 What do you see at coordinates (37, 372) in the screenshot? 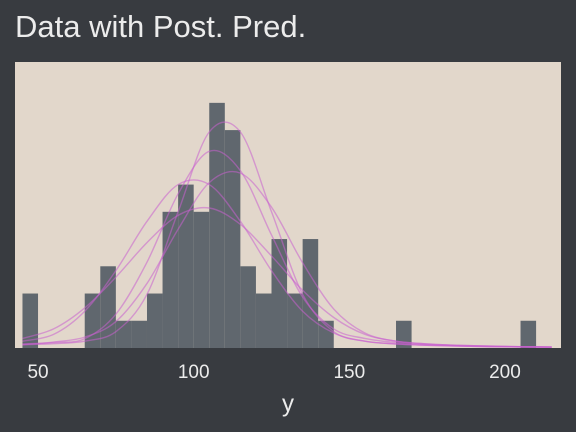
I see `x-tick-label: 50` at bounding box center [37, 372].